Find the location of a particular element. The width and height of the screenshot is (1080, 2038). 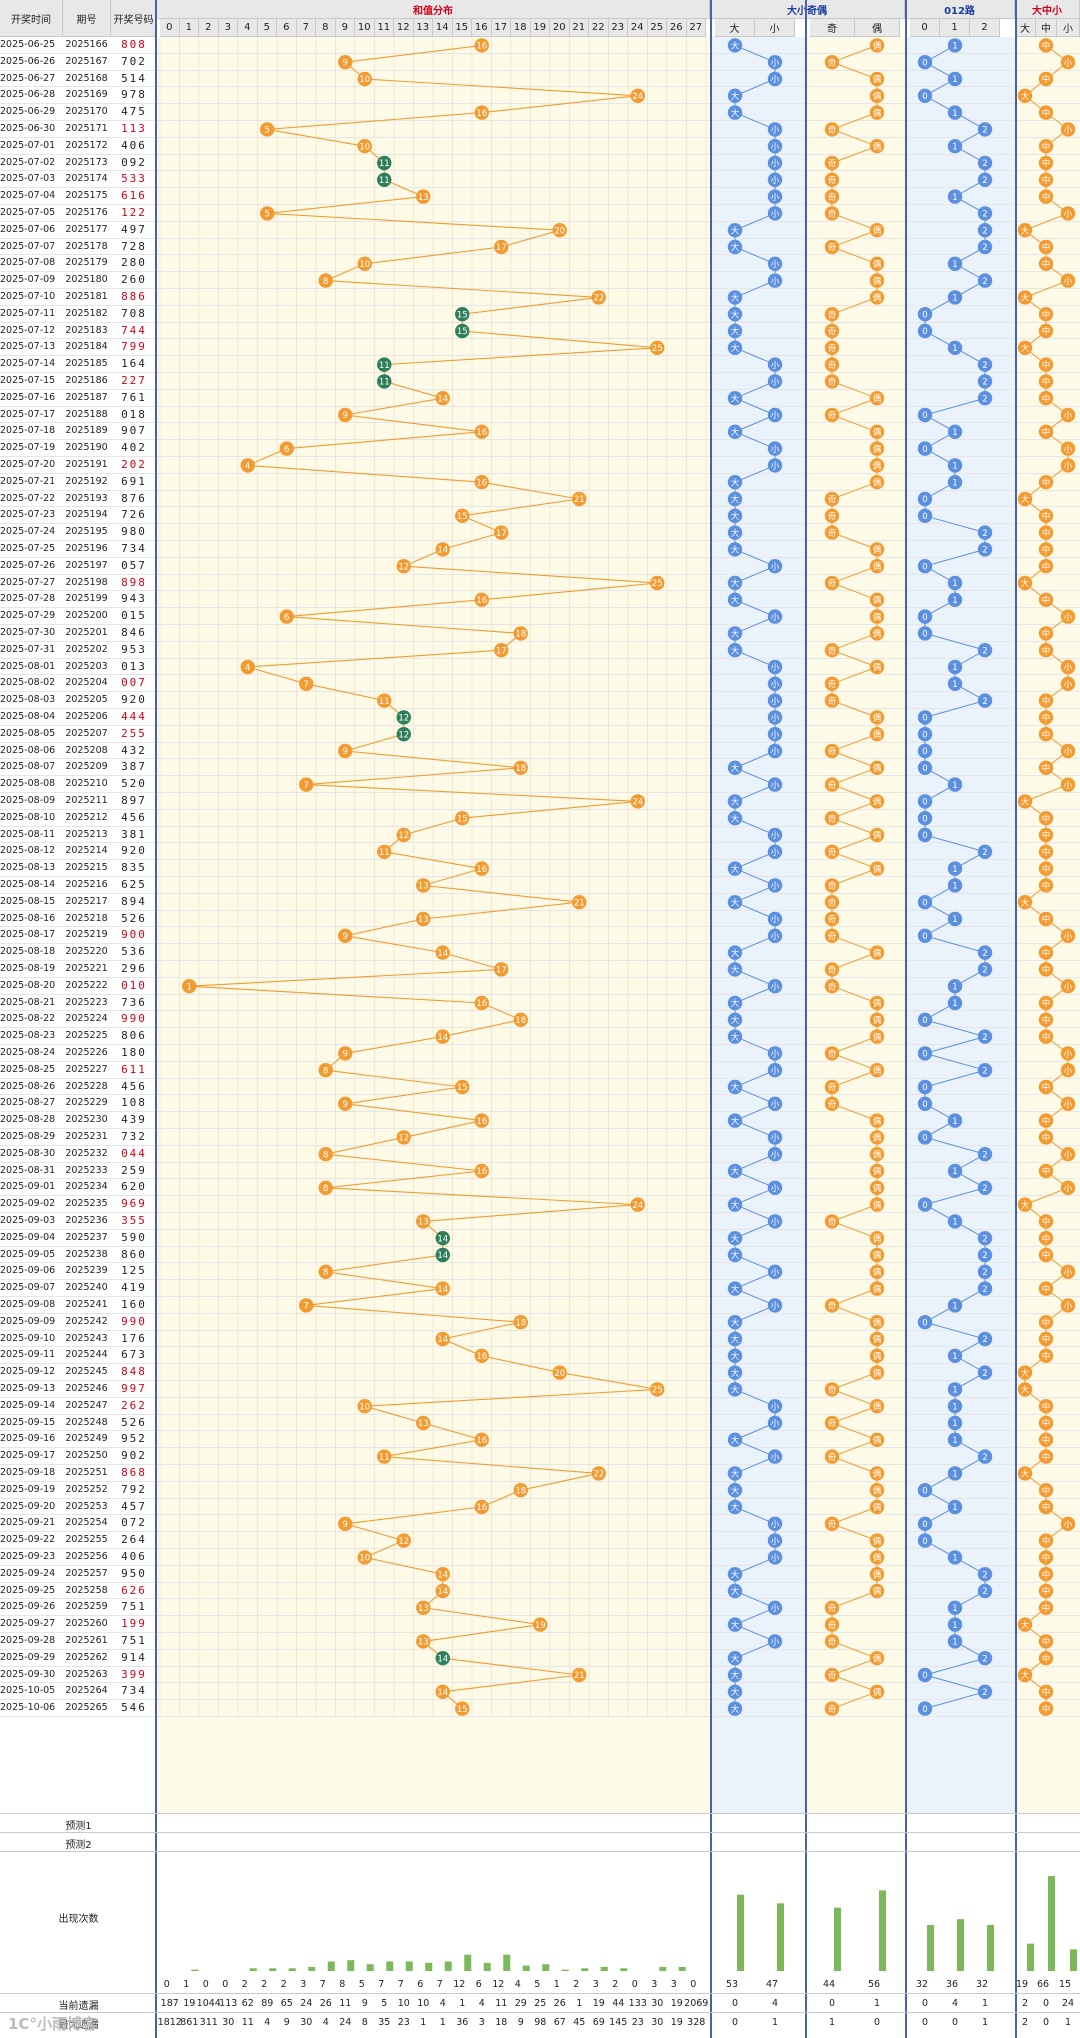

predict1-row: 预测1 is located at coordinates (540, 1822).